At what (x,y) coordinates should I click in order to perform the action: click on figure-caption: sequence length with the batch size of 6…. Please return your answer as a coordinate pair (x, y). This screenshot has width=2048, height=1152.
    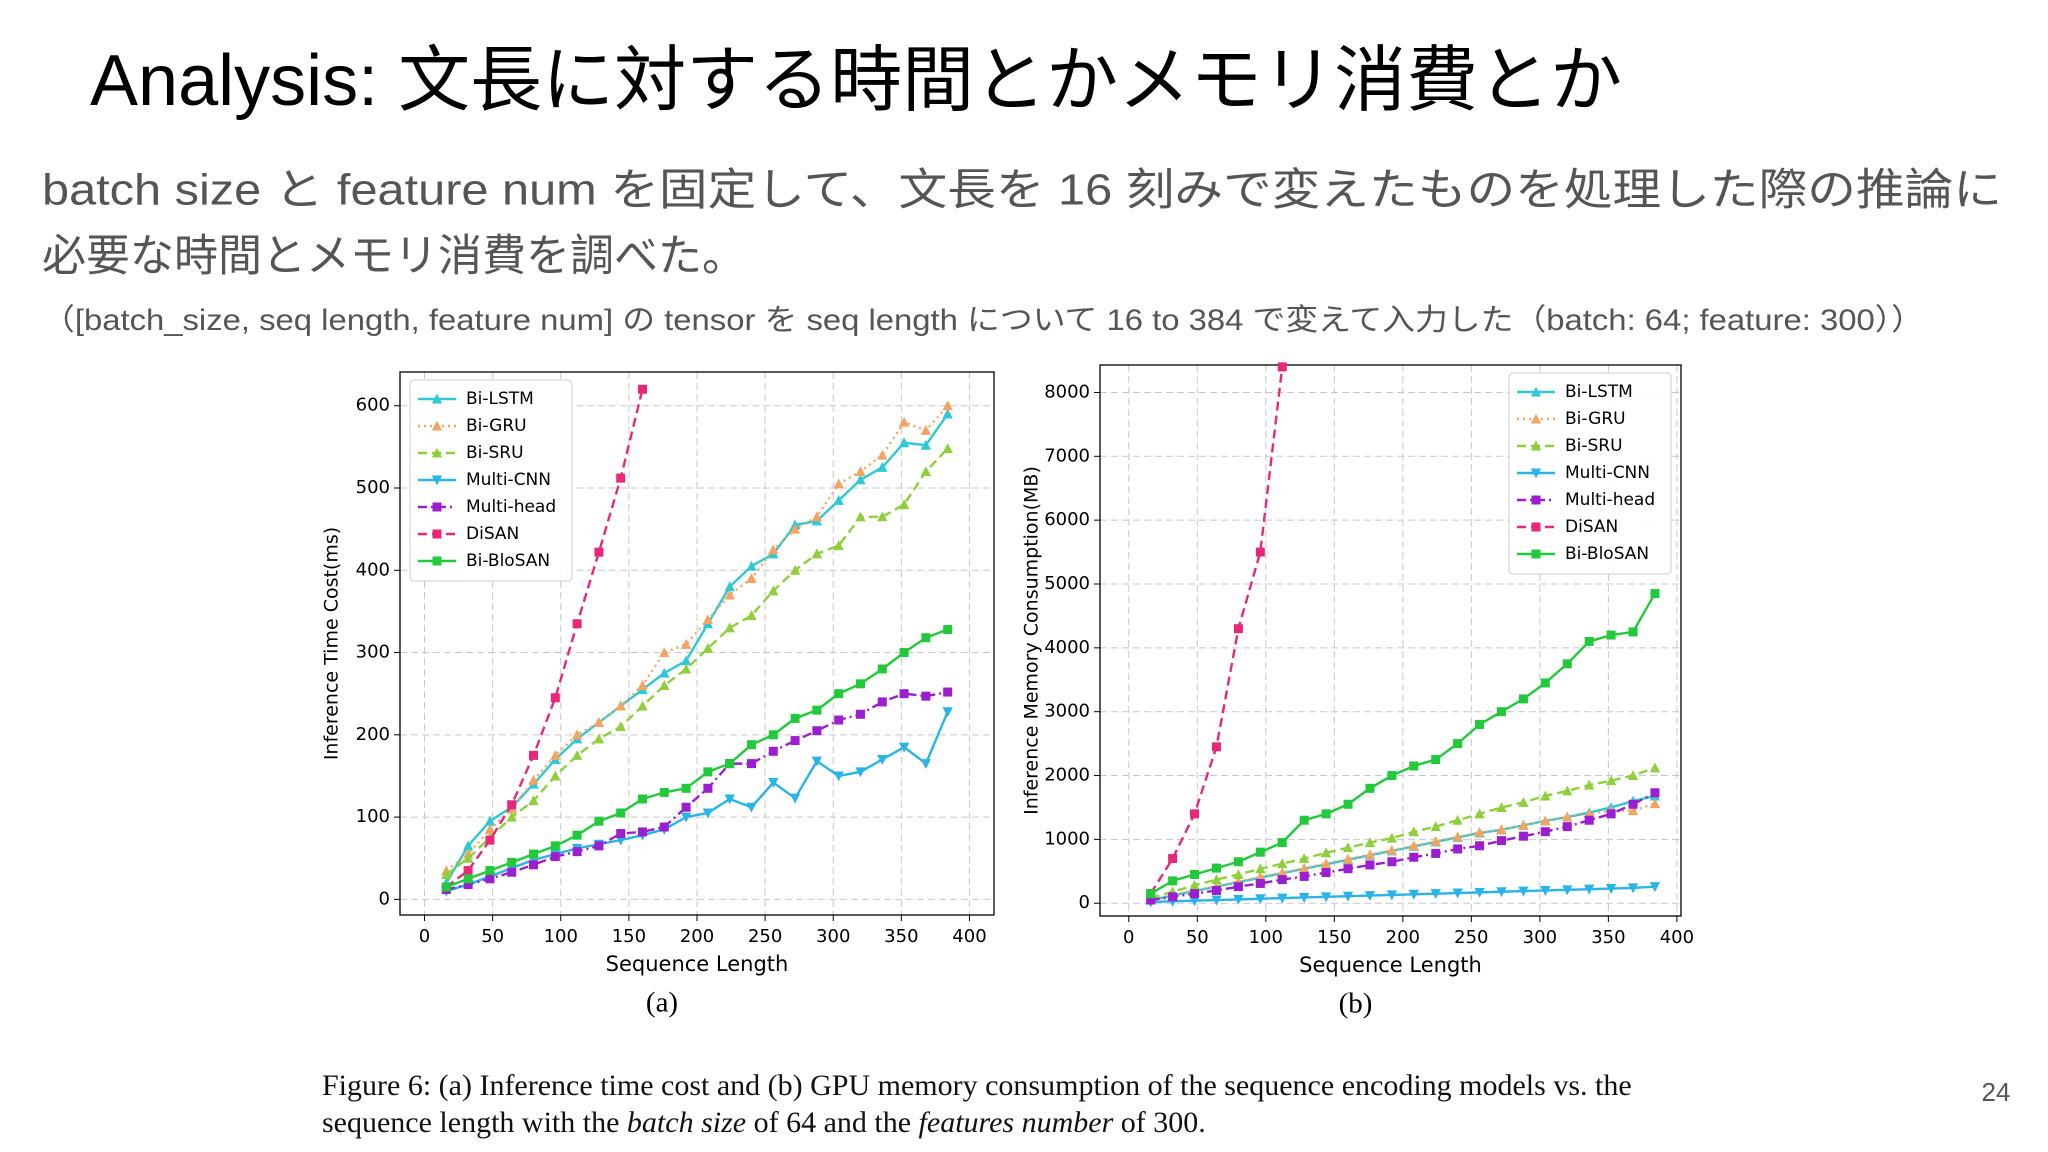
    Looking at the image, I should click on (764, 1122).